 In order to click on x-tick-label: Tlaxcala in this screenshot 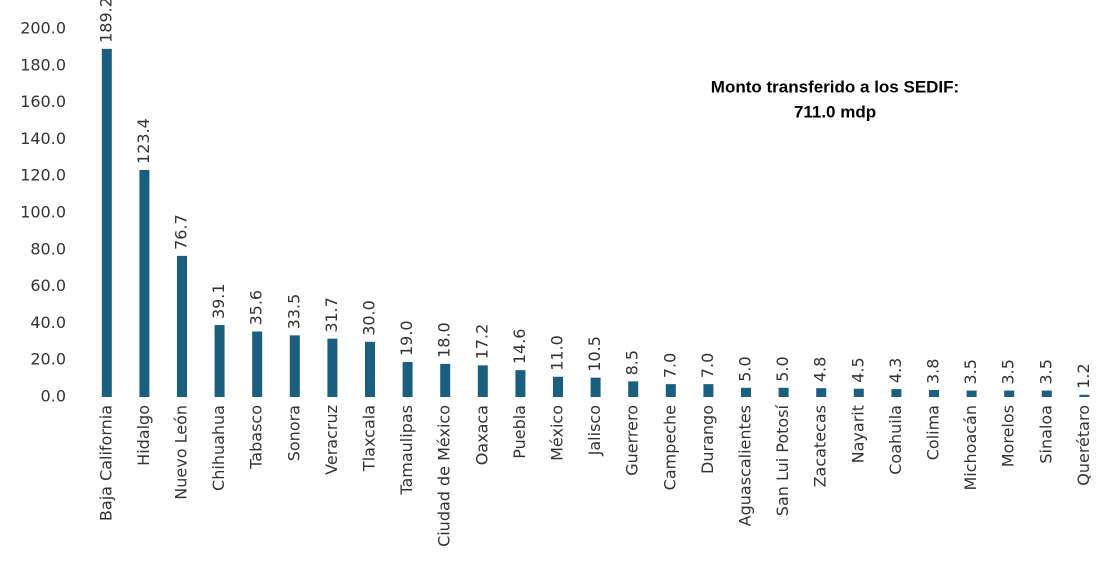, I will do `click(369, 438)`.